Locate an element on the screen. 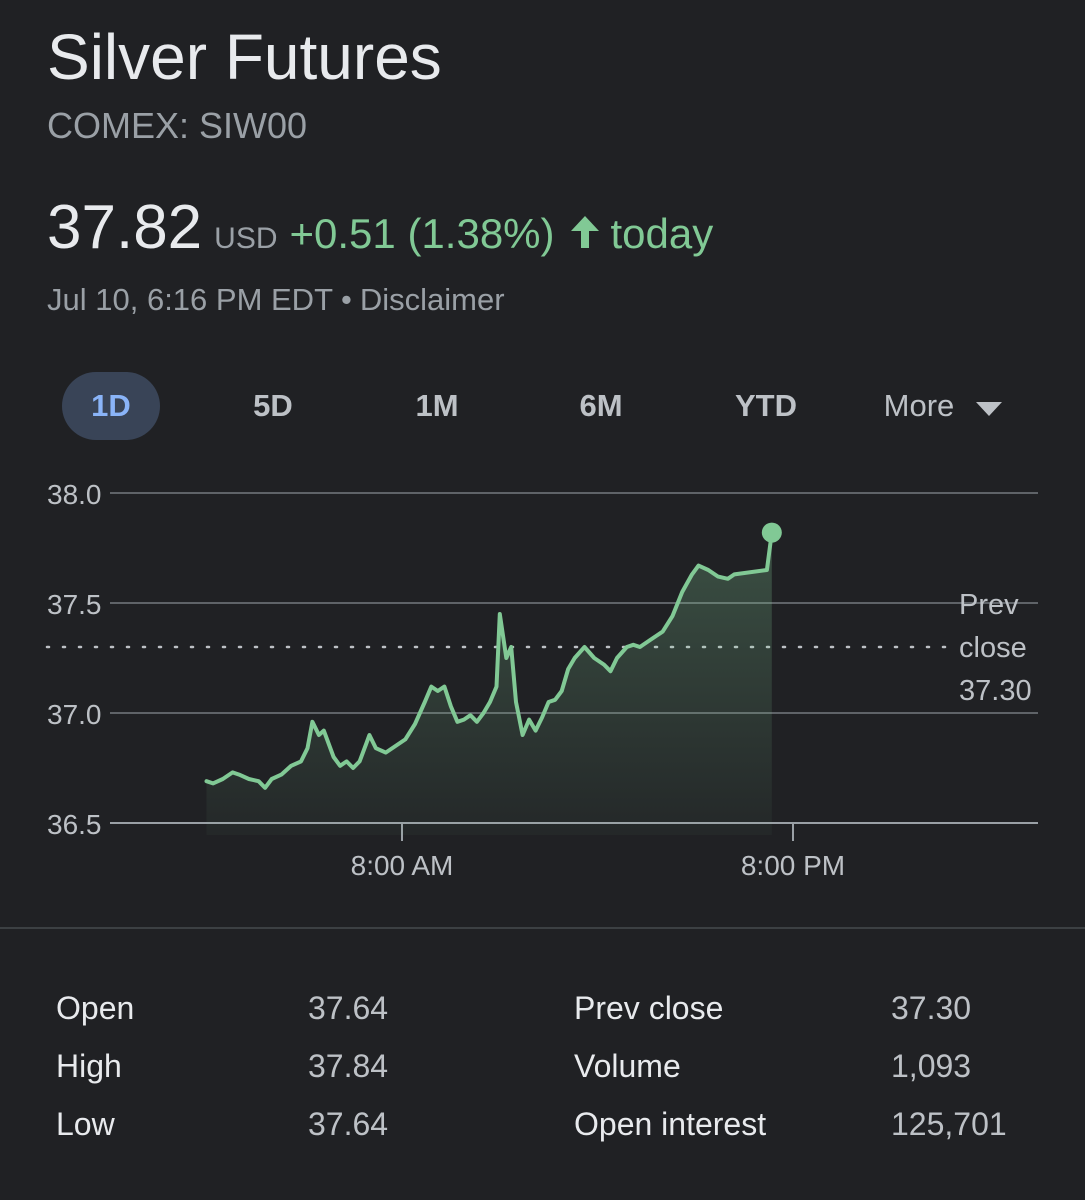  timestamp-row: Jul 10, 6:16 PM EDT • Disclaimer is located at coordinates (276, 300).